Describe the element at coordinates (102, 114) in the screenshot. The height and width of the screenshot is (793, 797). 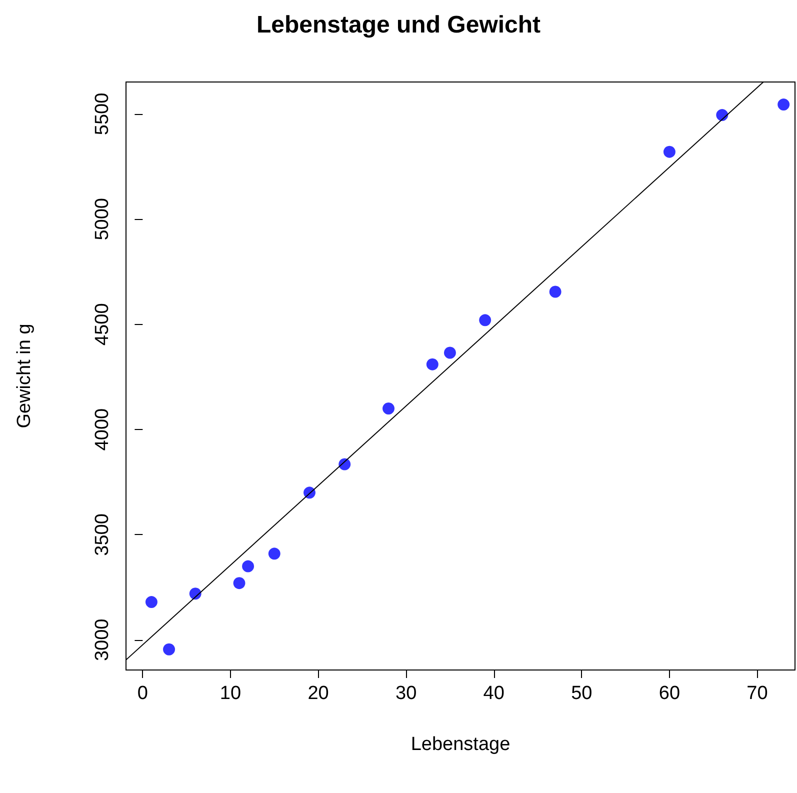
I see `y-tick-label: 5500` at that location.